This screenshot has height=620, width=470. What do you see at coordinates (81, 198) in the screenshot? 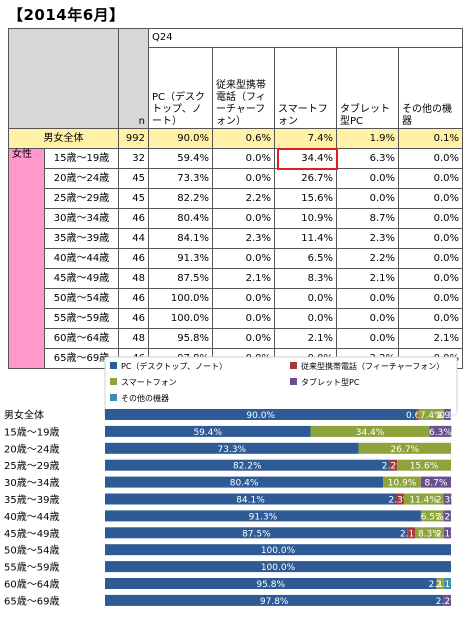
I see `row-label: 25歳～29歳` at bounding box center [81, 198].